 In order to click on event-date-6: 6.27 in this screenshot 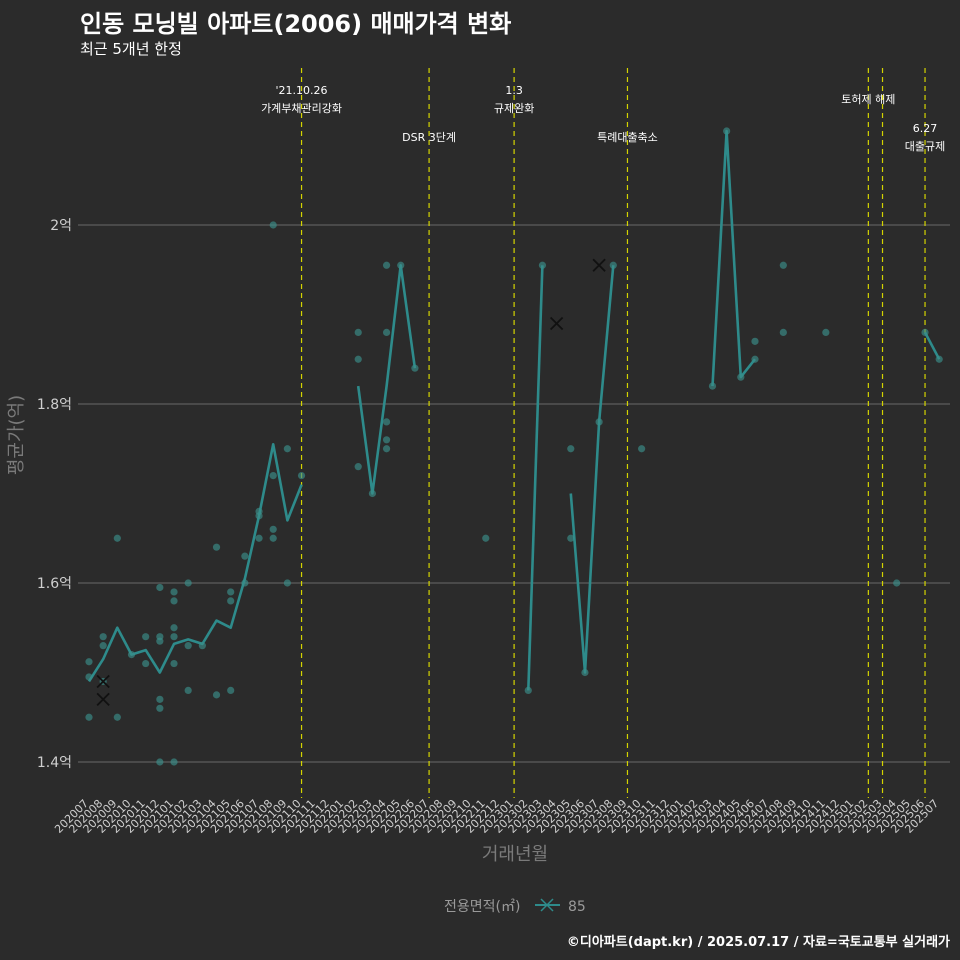, I will do `click(925, 128)`.